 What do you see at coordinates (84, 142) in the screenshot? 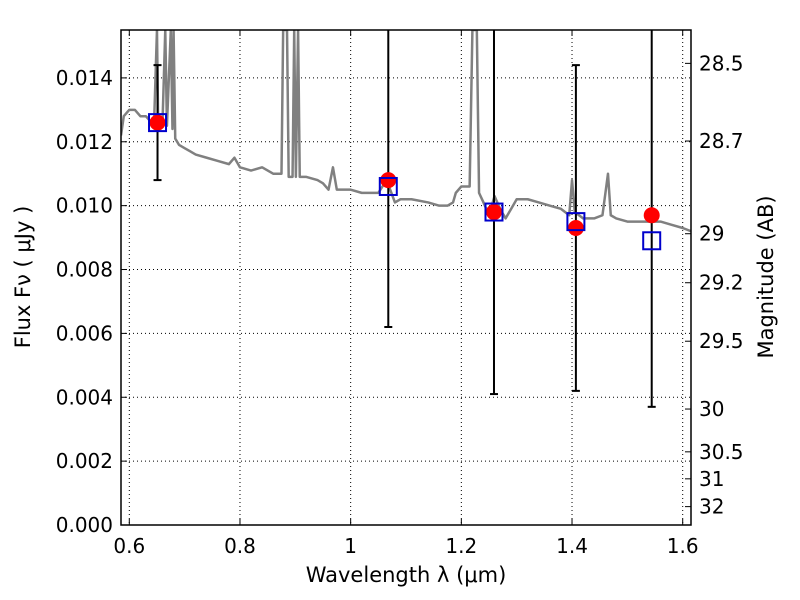
I see `y-tick-label: 0.012` at bounding box center [84, 142].